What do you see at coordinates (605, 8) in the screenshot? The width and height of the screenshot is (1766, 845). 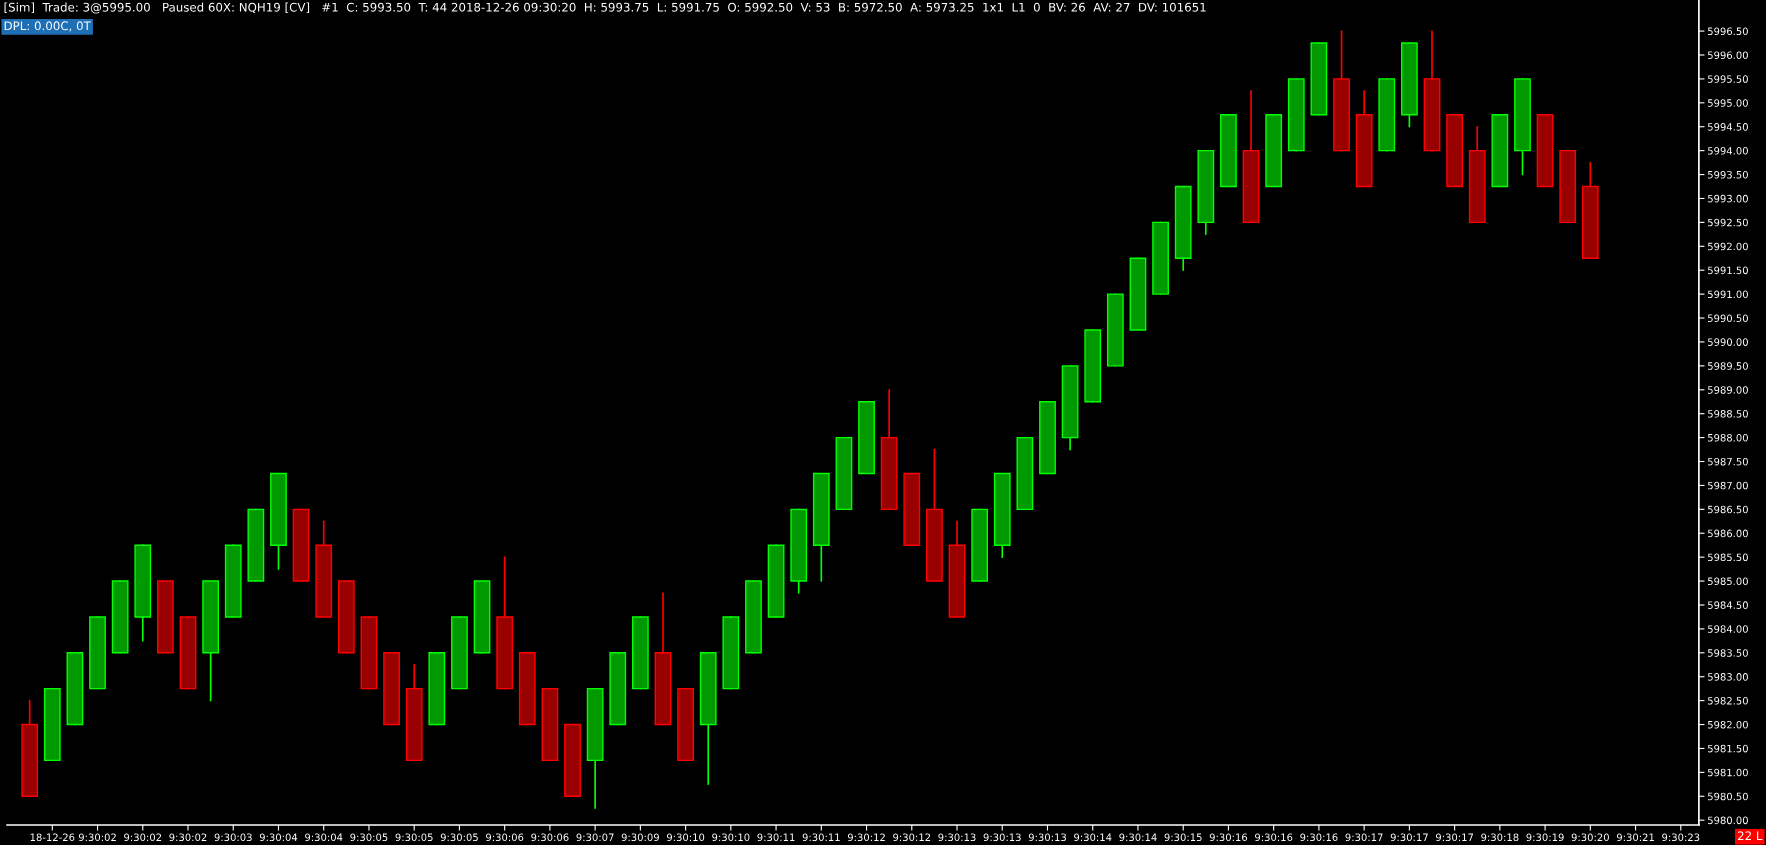 I see `annotation: [Sim] Trade: 3@5995.00 Paused 60X: NQH19 [CV] #1 C: 5993.50 T: 44 2018-12-26 09:30:20 H: 5993.75 L: 5991.75 O: 5992.50 V: 53 B: 5972.50 A: 5973.25 1x1 L1 0 BV: 26 AV: 27 DV: 101651` at bounding box center [605, 8].